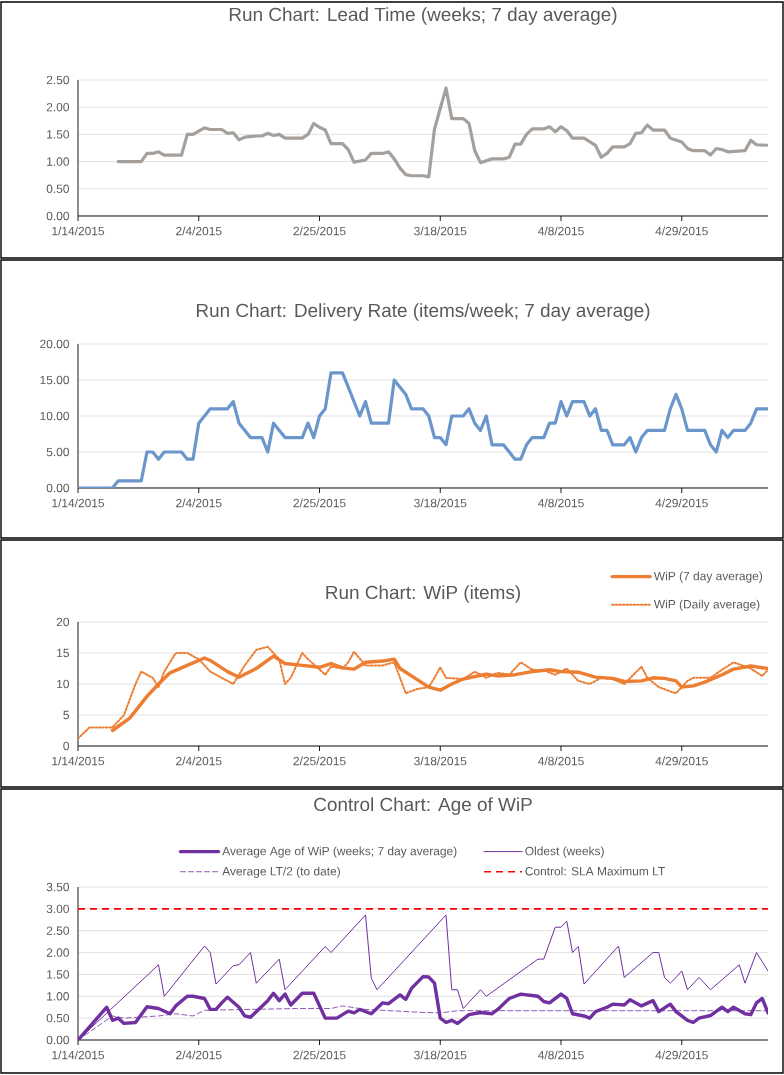 Image resolution: width=784 pixels, height=1075 pixels. What do you see at coordinates (55, 344) in the screenshot?
I see `y-tick-label: 20.00` at bounding box center [55, 344].